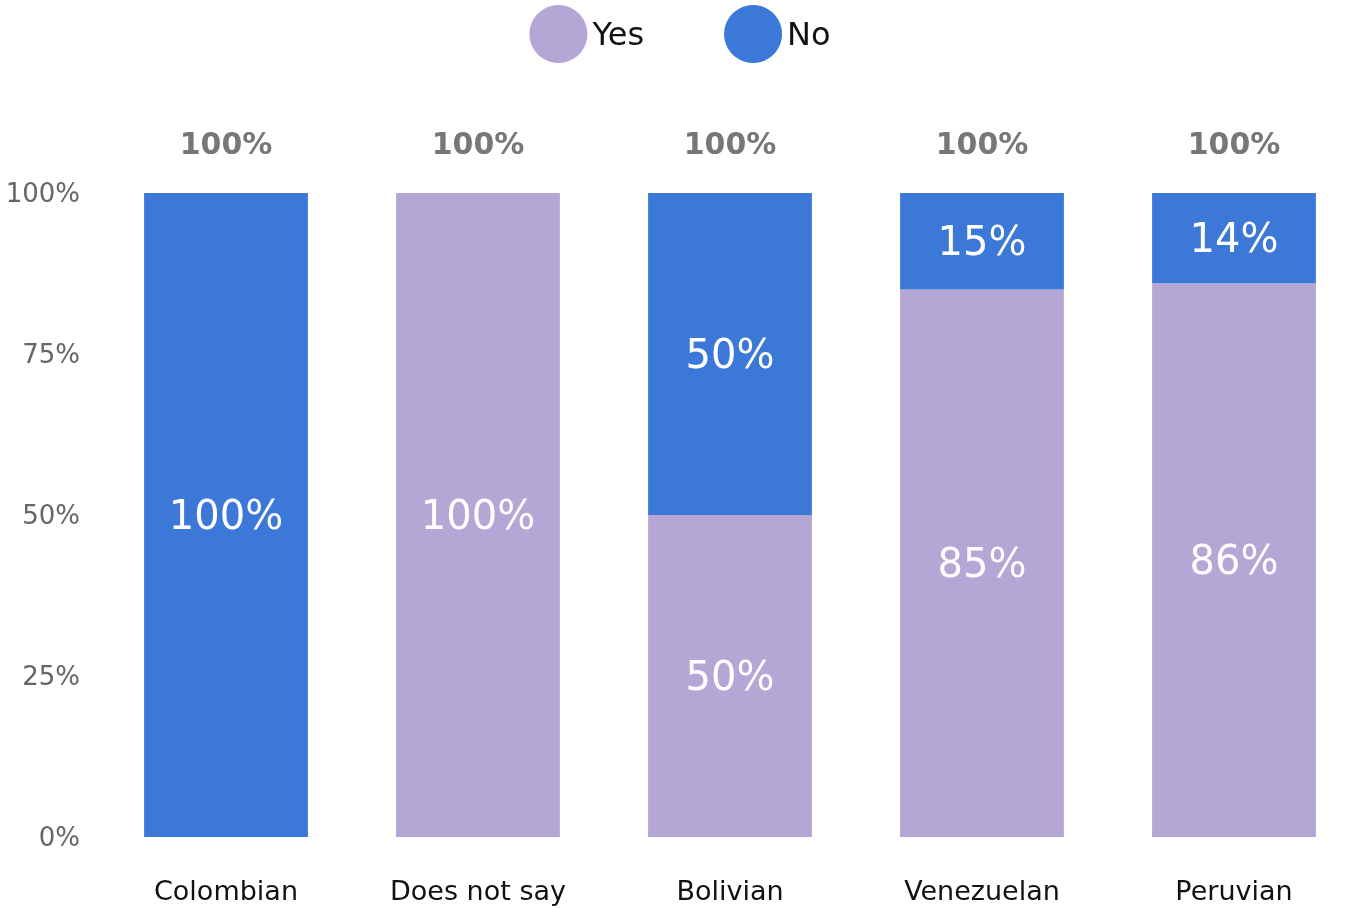 The width and height of the screenshot is (1360, 908). What do you see at coordinates (618, 34) in the screenshot?
I see `legend-label: Yes` at bounding box center [618, 34].